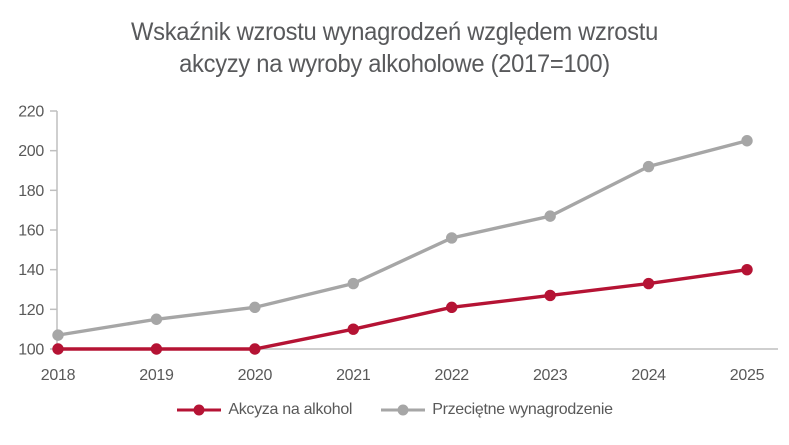 The width and height of the screenshot is (789, 445). Describe the element at coordinates (648, 375) in the screenshot. I see `x-tick-label-2024: 2024` at that location.